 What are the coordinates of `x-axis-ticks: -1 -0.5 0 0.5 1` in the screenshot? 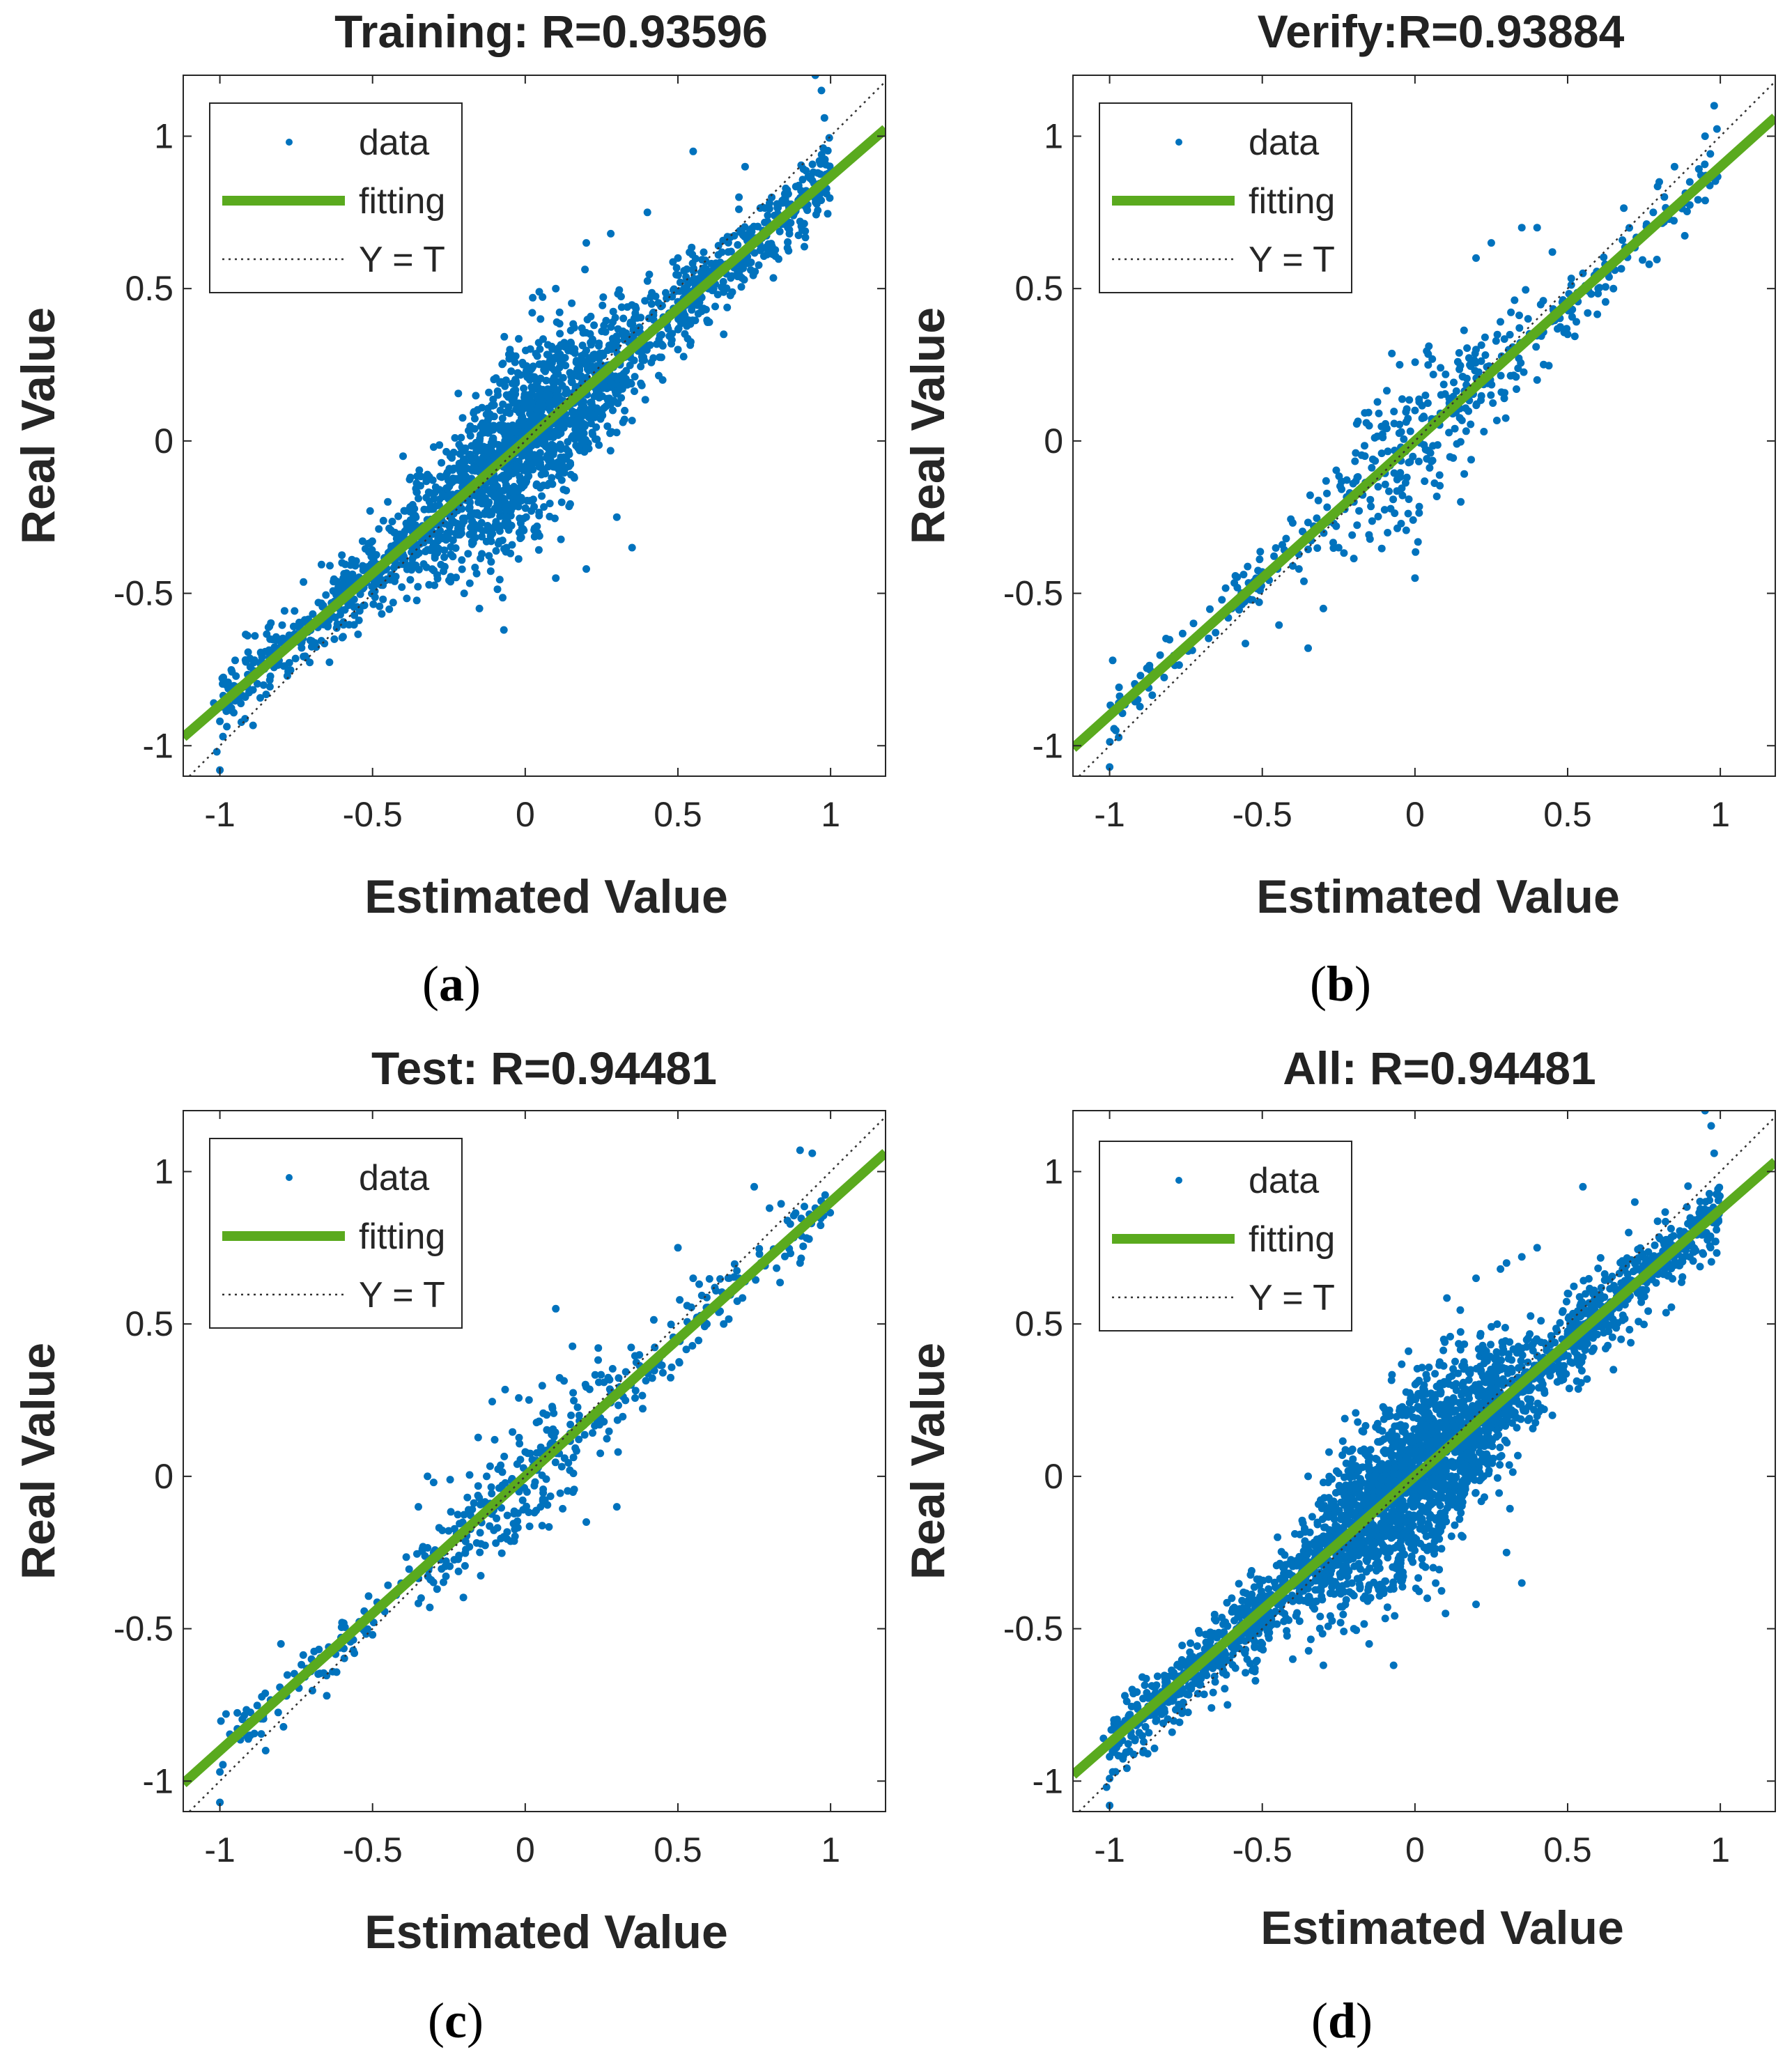 It's located at (522, 1490).